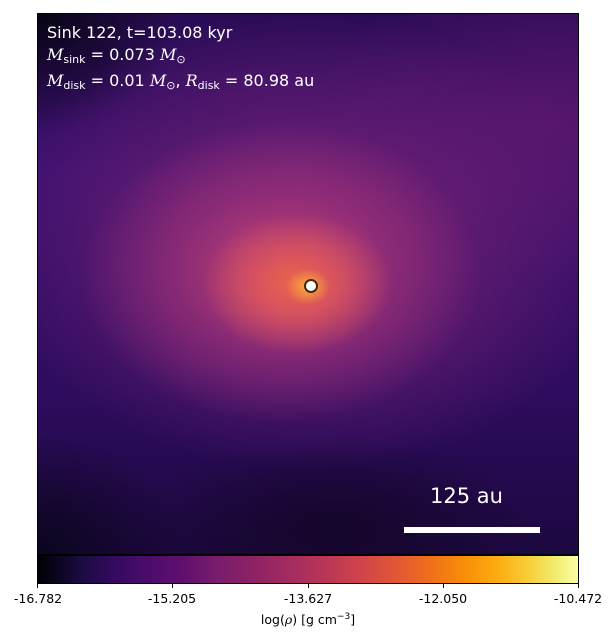 The width and height of the screenshot is (615, 644). I want to click on sink-particle-marker, so click(311, 286).